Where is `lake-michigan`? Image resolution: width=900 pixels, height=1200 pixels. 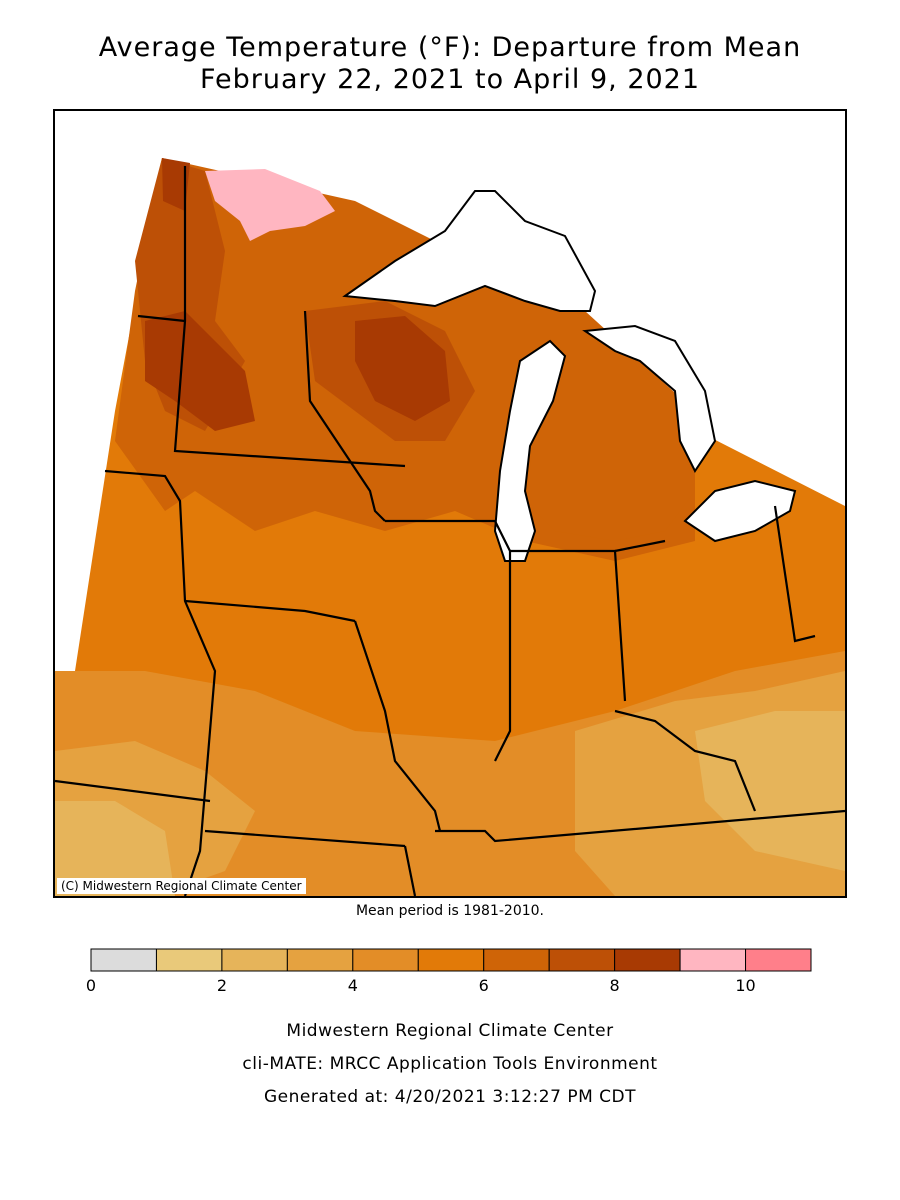 lake-michigan is located at coordinates (530, 450).